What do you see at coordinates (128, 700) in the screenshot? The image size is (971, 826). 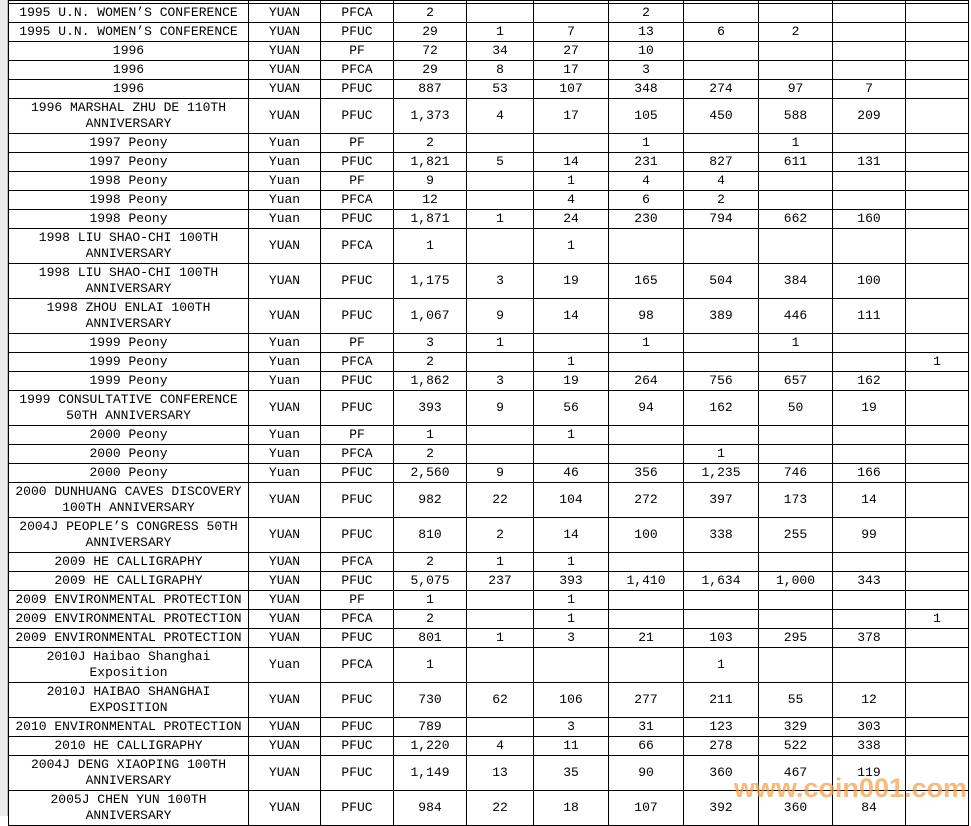 I see `cell-description: 2010J HAIBAO SHANGHAI EXPOSITION` at bounding box center [128, 700].